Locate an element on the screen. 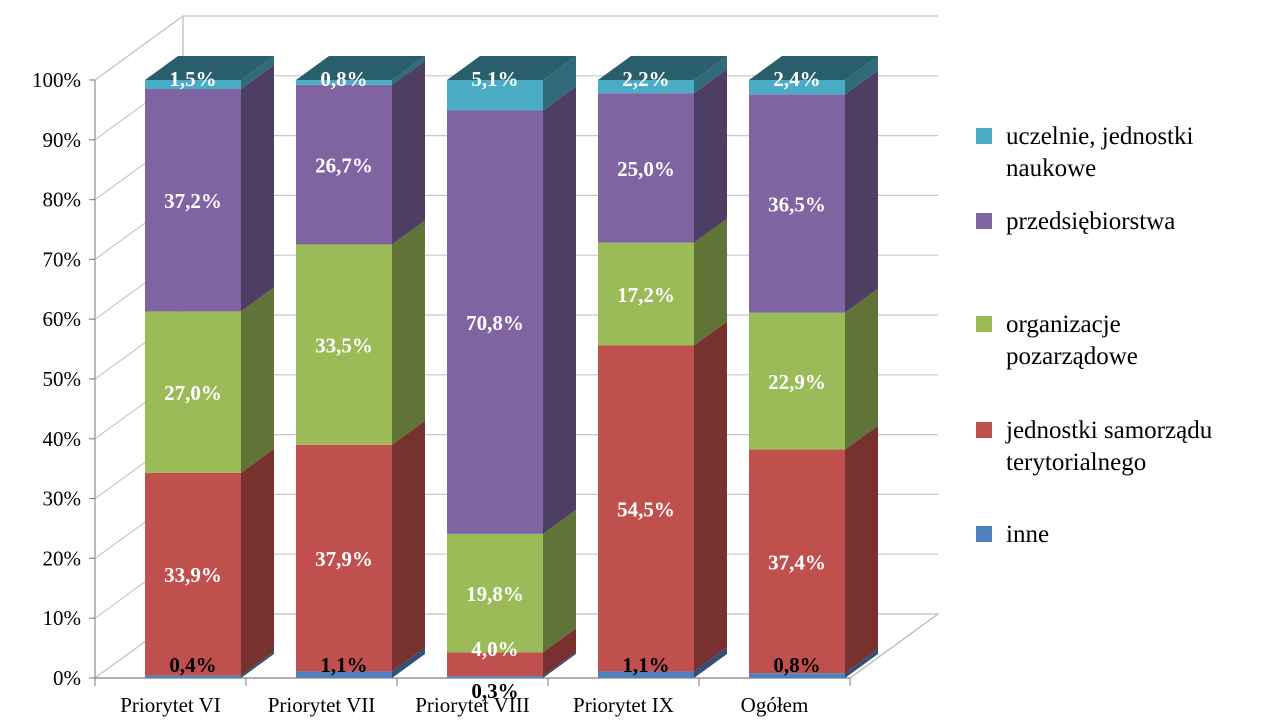 The width and height of the screenshot is (1262, 720). data-label: 37,4% is located at coordinates (797, 562).